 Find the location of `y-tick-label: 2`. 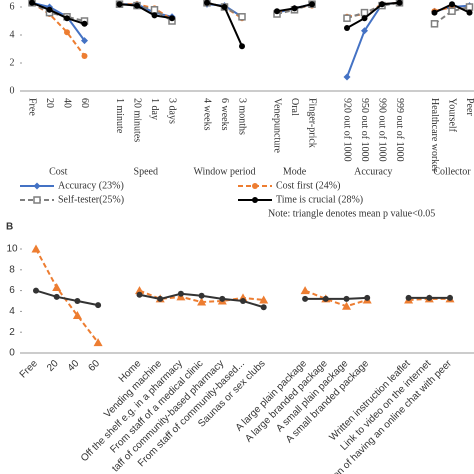

y-tick-label: 2 is located at coordinates (12, 332).